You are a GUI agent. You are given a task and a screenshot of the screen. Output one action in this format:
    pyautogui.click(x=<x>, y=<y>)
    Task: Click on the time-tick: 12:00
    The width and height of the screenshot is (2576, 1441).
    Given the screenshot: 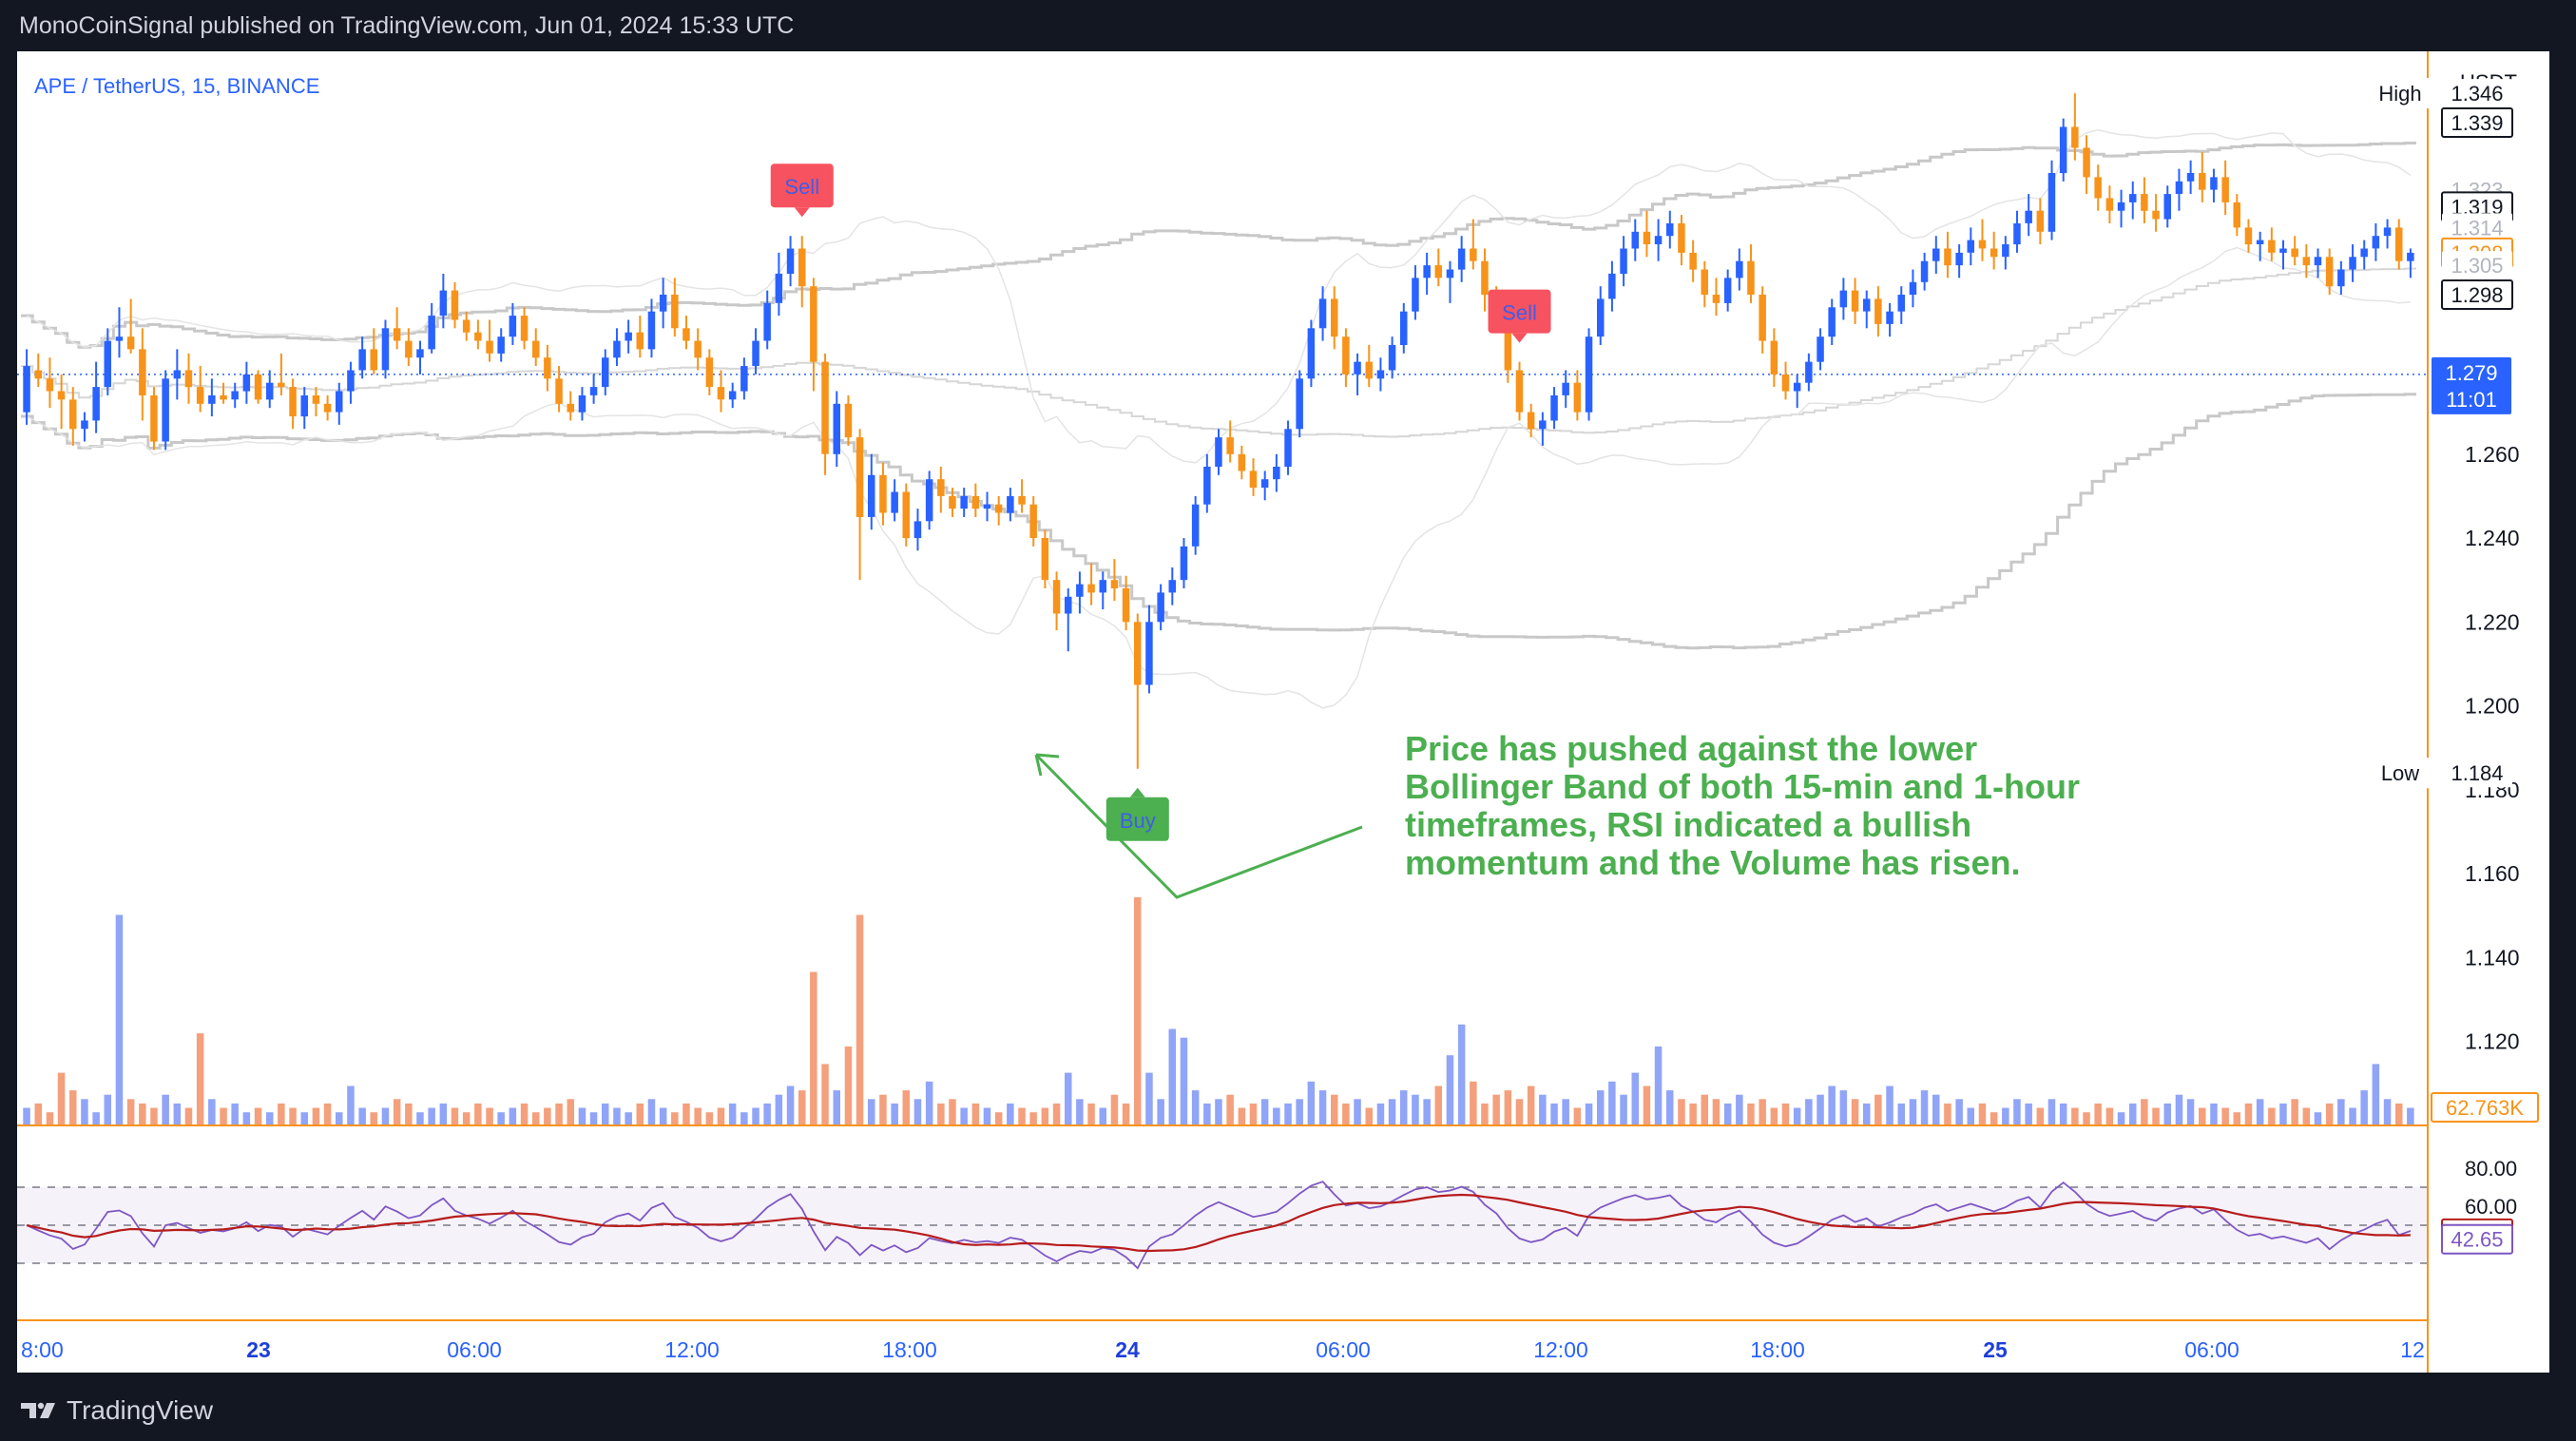 What is the action you would take?
    pyautogui.click(x=692, y=1349)
    